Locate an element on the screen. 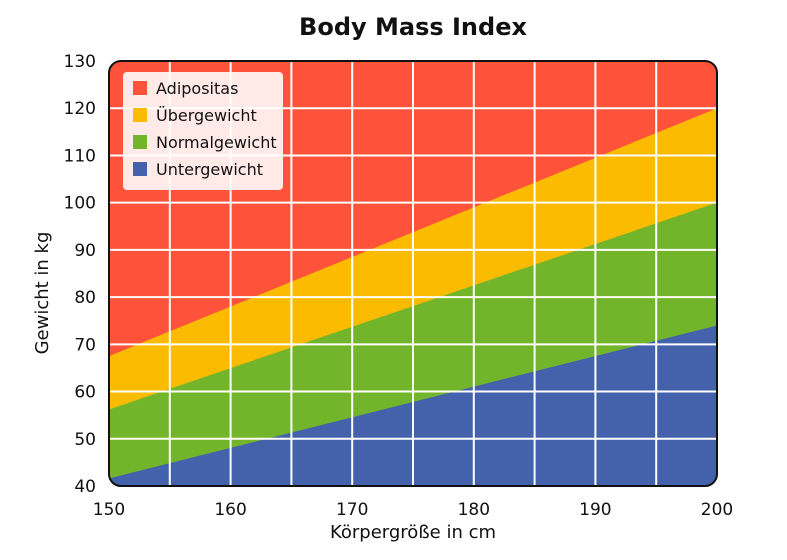 The image size is (787, 560). y-tick-label: 50 is located at coordinates (85, 440).